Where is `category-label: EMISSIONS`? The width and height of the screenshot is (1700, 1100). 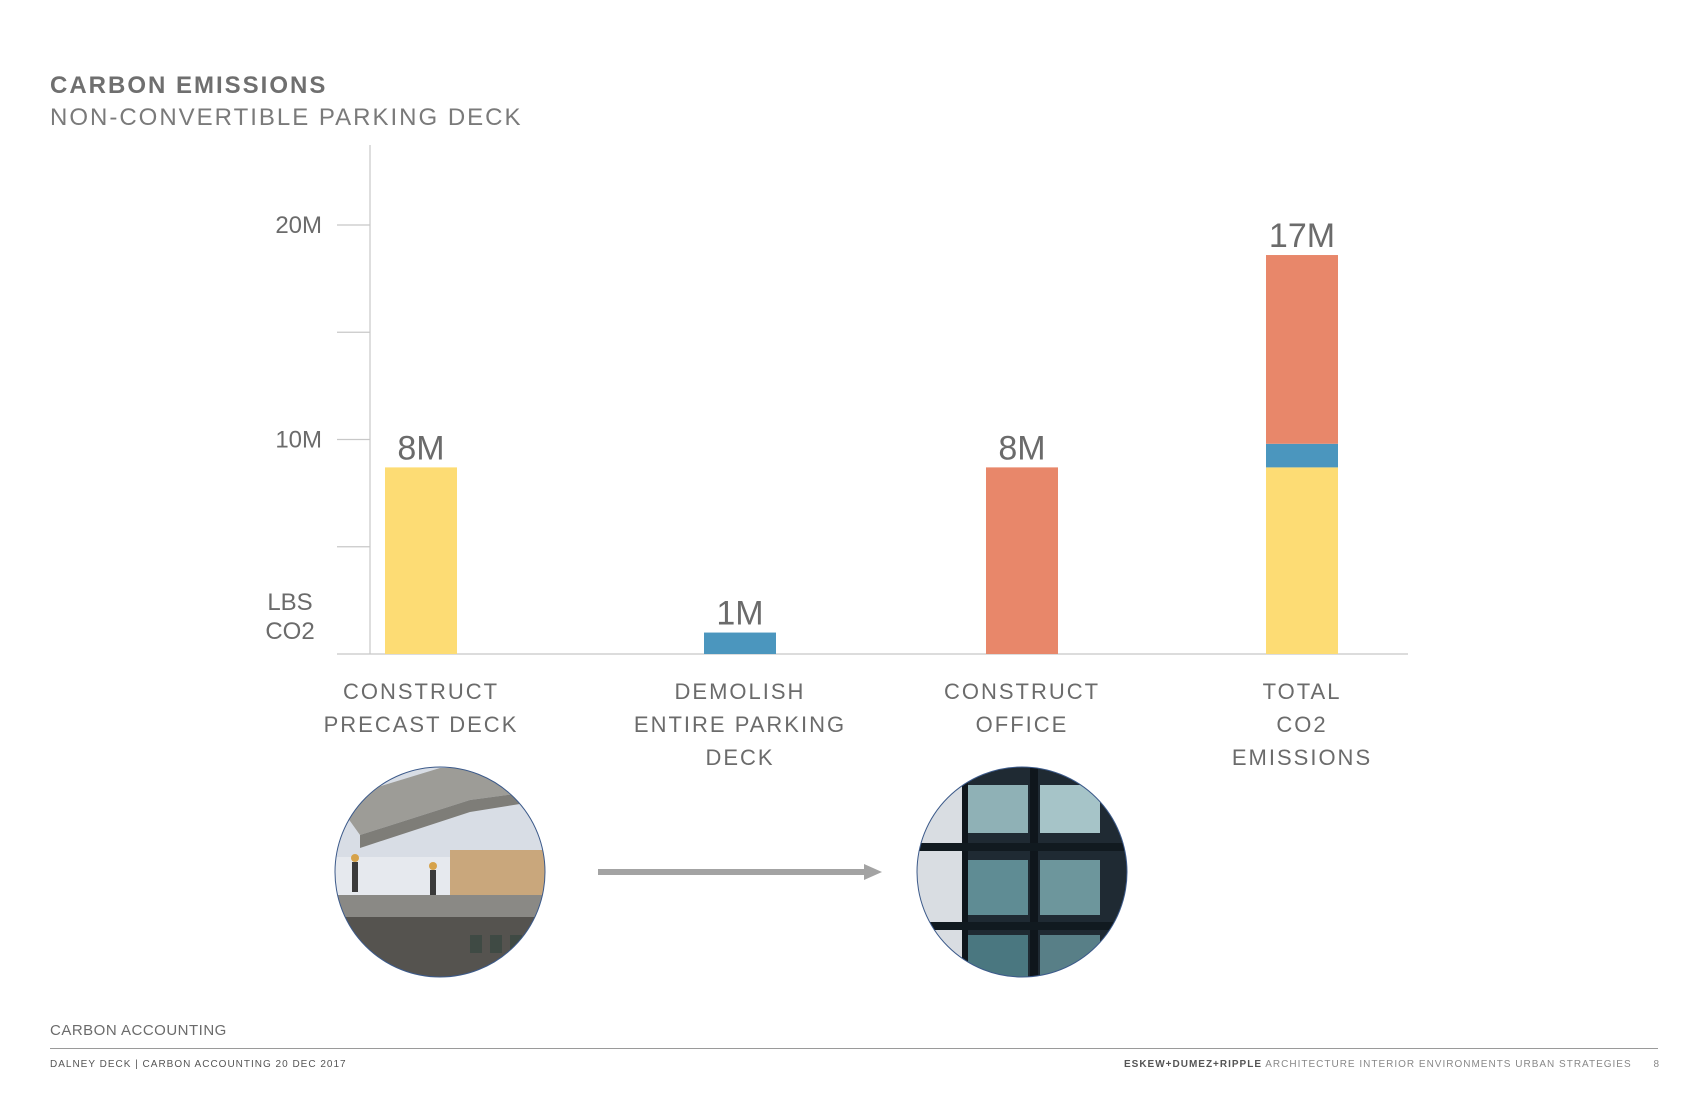 category-label: EMISSIONS is located at coordinates (1302, 757).